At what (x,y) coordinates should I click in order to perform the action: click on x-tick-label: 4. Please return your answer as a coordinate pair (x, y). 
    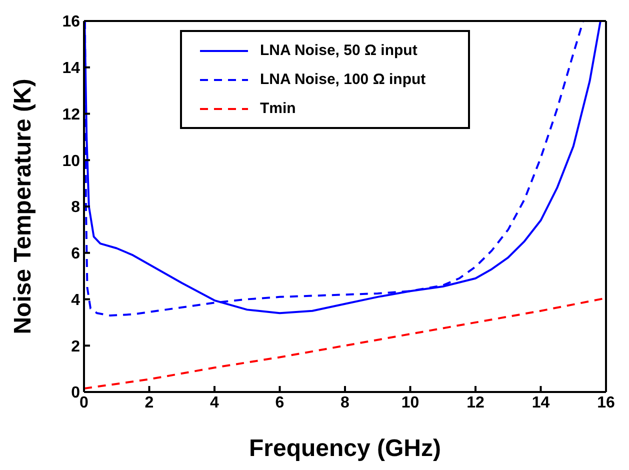
    Looking at the image, I should click on (215, 403).